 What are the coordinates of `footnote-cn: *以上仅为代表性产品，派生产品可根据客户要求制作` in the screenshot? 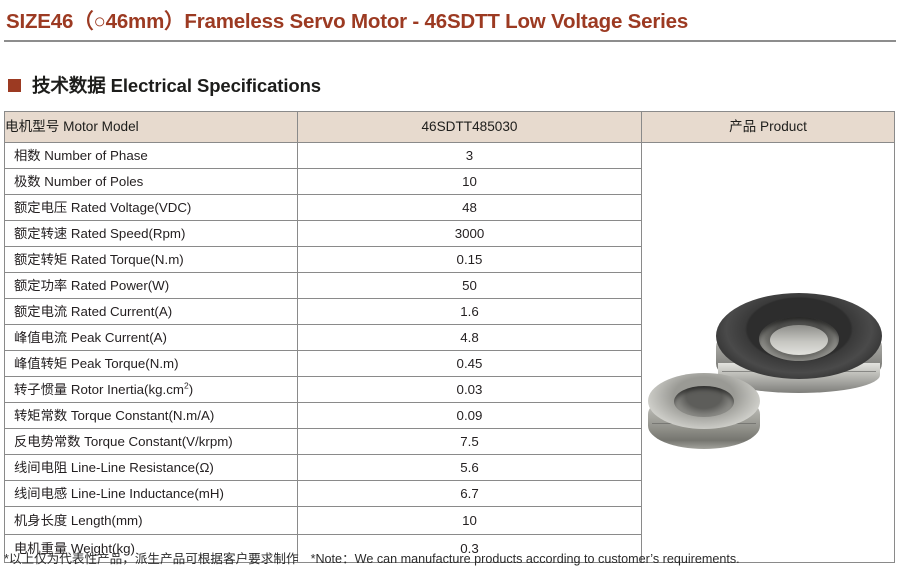 It's located at (151, 559).